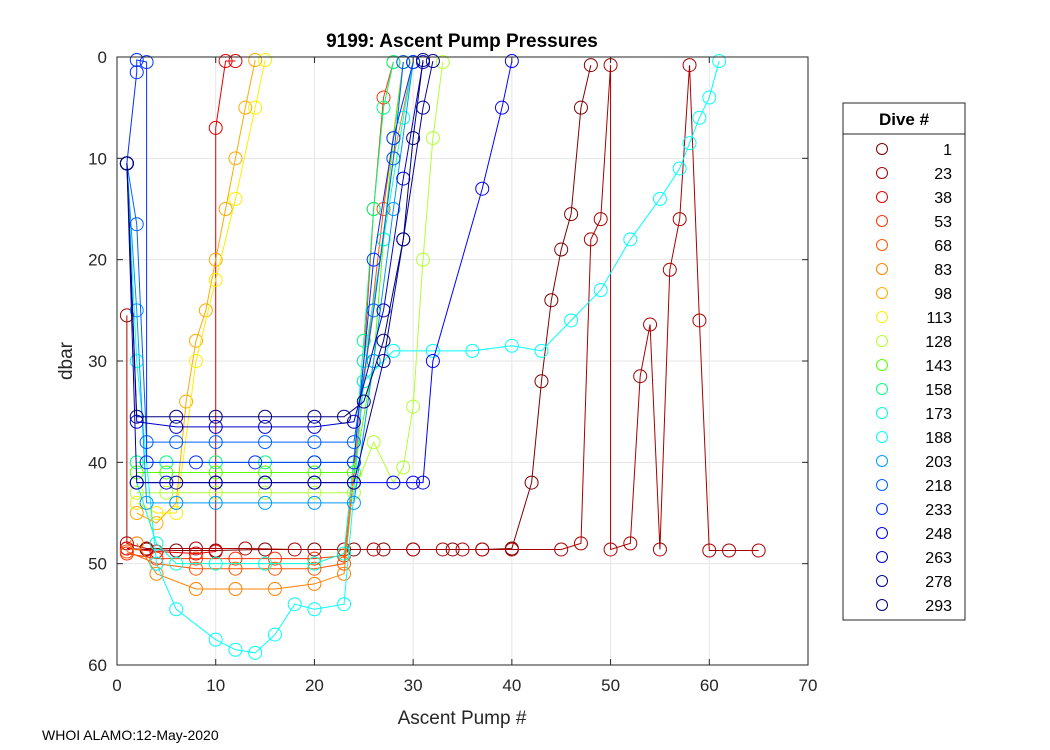  I want to click on x-tick-label: 10, so click(215, 685).